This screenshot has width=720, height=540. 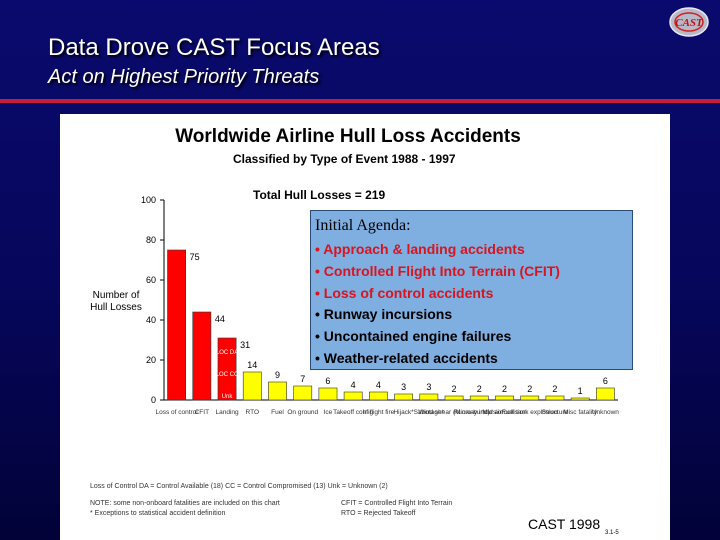 What do you see at coordinates (353, 412) in the screenshot?
I see `category-label: Takeoff config` at bounding box center [353, 412].